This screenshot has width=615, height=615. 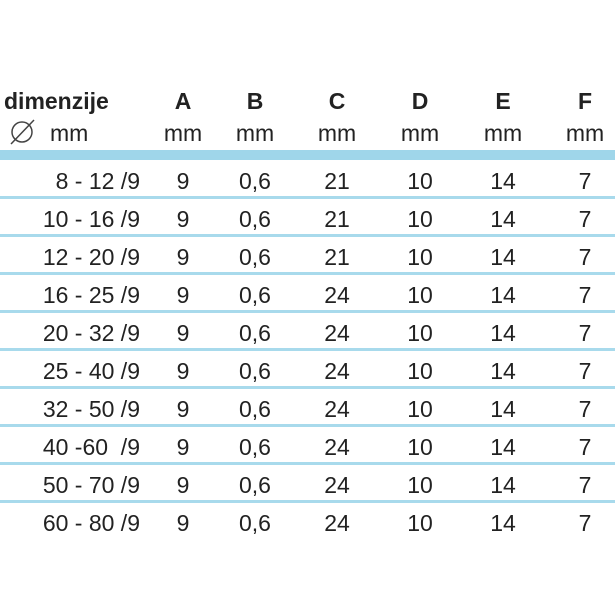 I want to click on header-b: B, so click(x=255, y=101).